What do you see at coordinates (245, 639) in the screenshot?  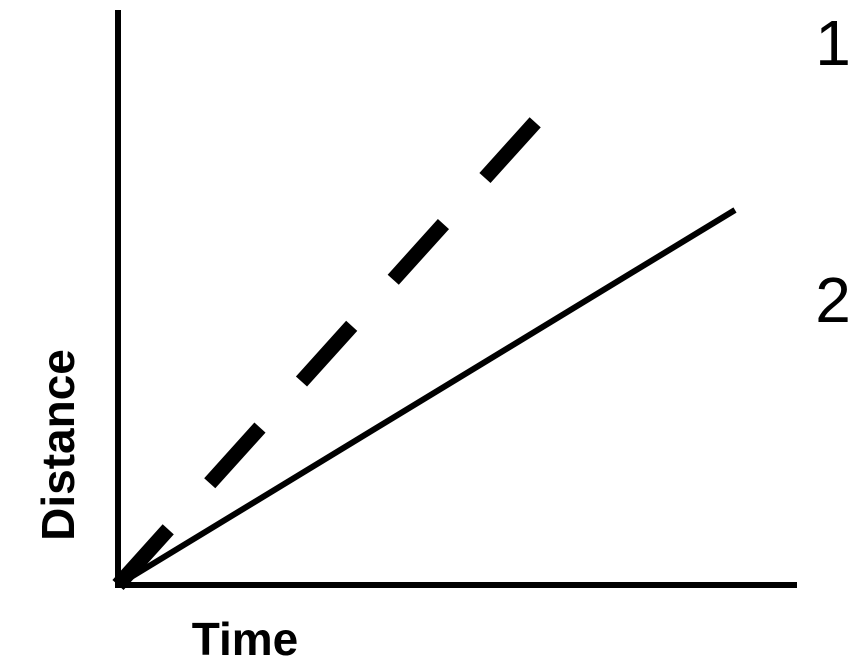 I see `x-axis-label: Time` at bounding box center [245, 639].